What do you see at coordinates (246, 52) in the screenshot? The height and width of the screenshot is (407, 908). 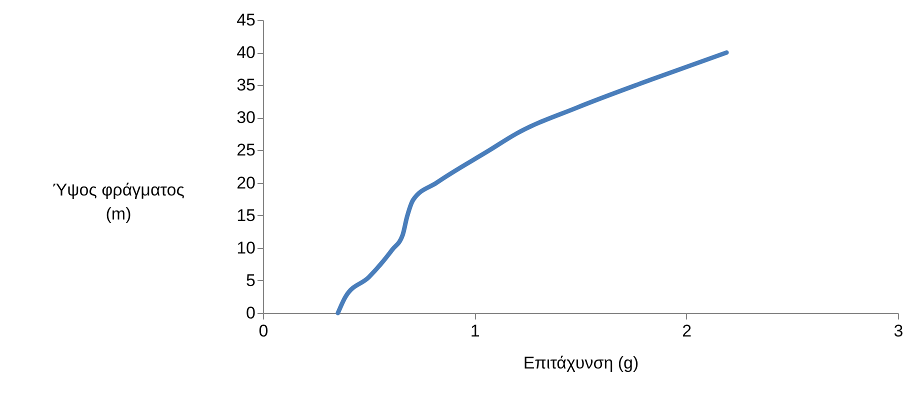 I see `y-tick-label: 40` at bounding box center [246, 52].